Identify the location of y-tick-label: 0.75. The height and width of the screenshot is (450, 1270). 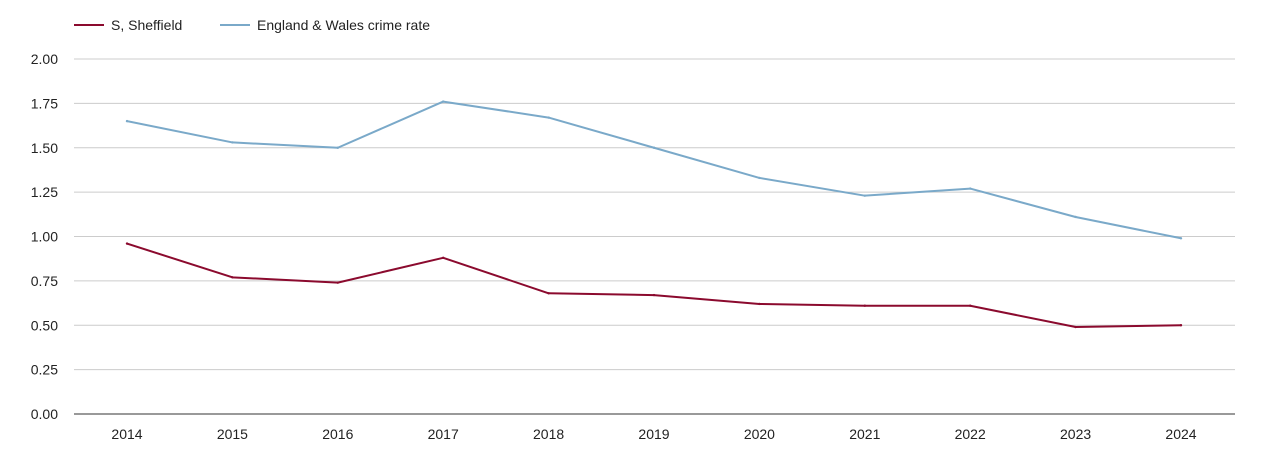
(44, 281).